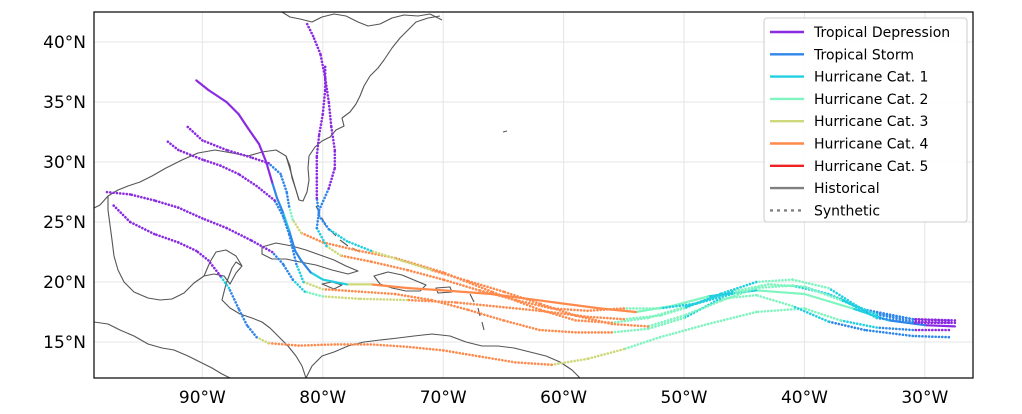  Describe the element at coordinates (443, 398) in the screenshot. I see `lon-tick-label: 70°W` at that location.